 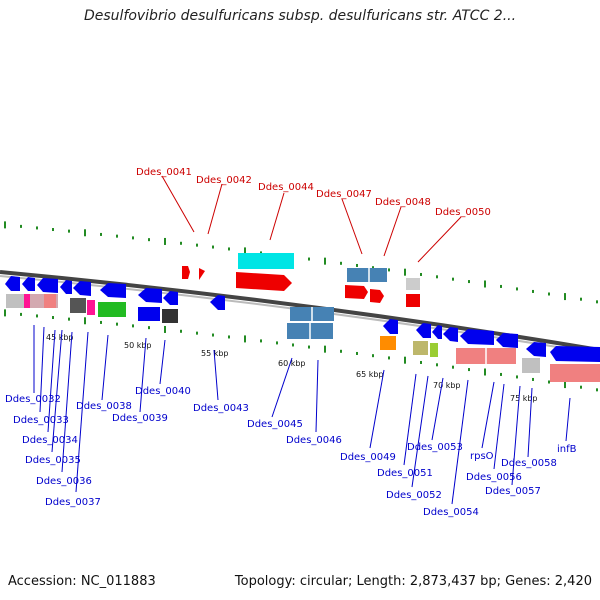 What do you see at coordinates (275, 424) in the screenshot?
I see `gene-label-bottom: Ddes_0045` at bounding box center [275, 424].